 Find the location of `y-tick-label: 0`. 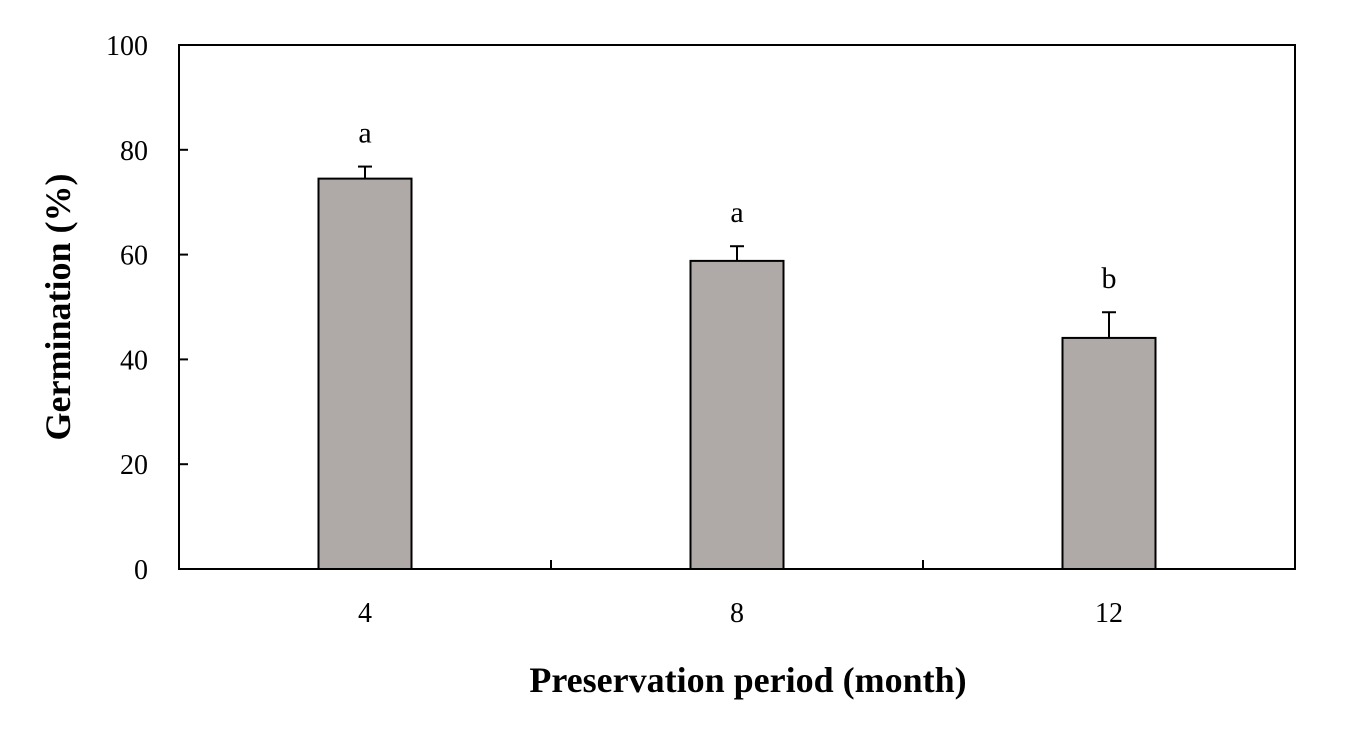

y-tick-label: 0 is located at coordinates (141, 570).